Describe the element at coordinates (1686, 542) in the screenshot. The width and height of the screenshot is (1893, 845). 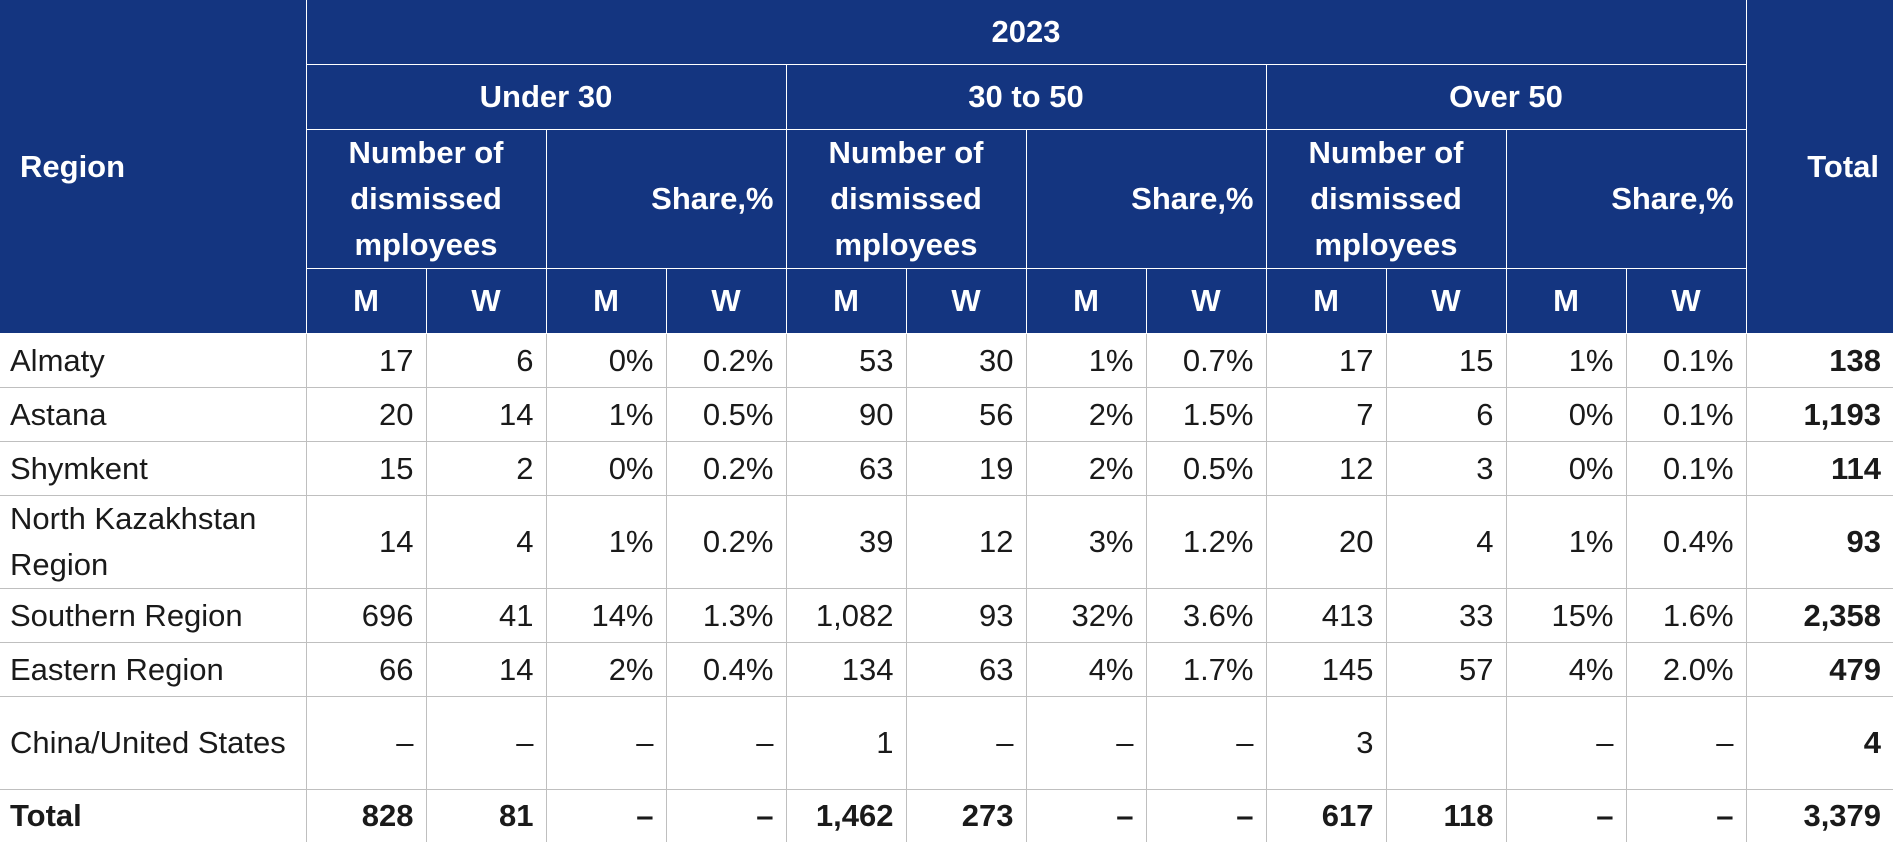
I see `value-cell: 0.4%` at that location.